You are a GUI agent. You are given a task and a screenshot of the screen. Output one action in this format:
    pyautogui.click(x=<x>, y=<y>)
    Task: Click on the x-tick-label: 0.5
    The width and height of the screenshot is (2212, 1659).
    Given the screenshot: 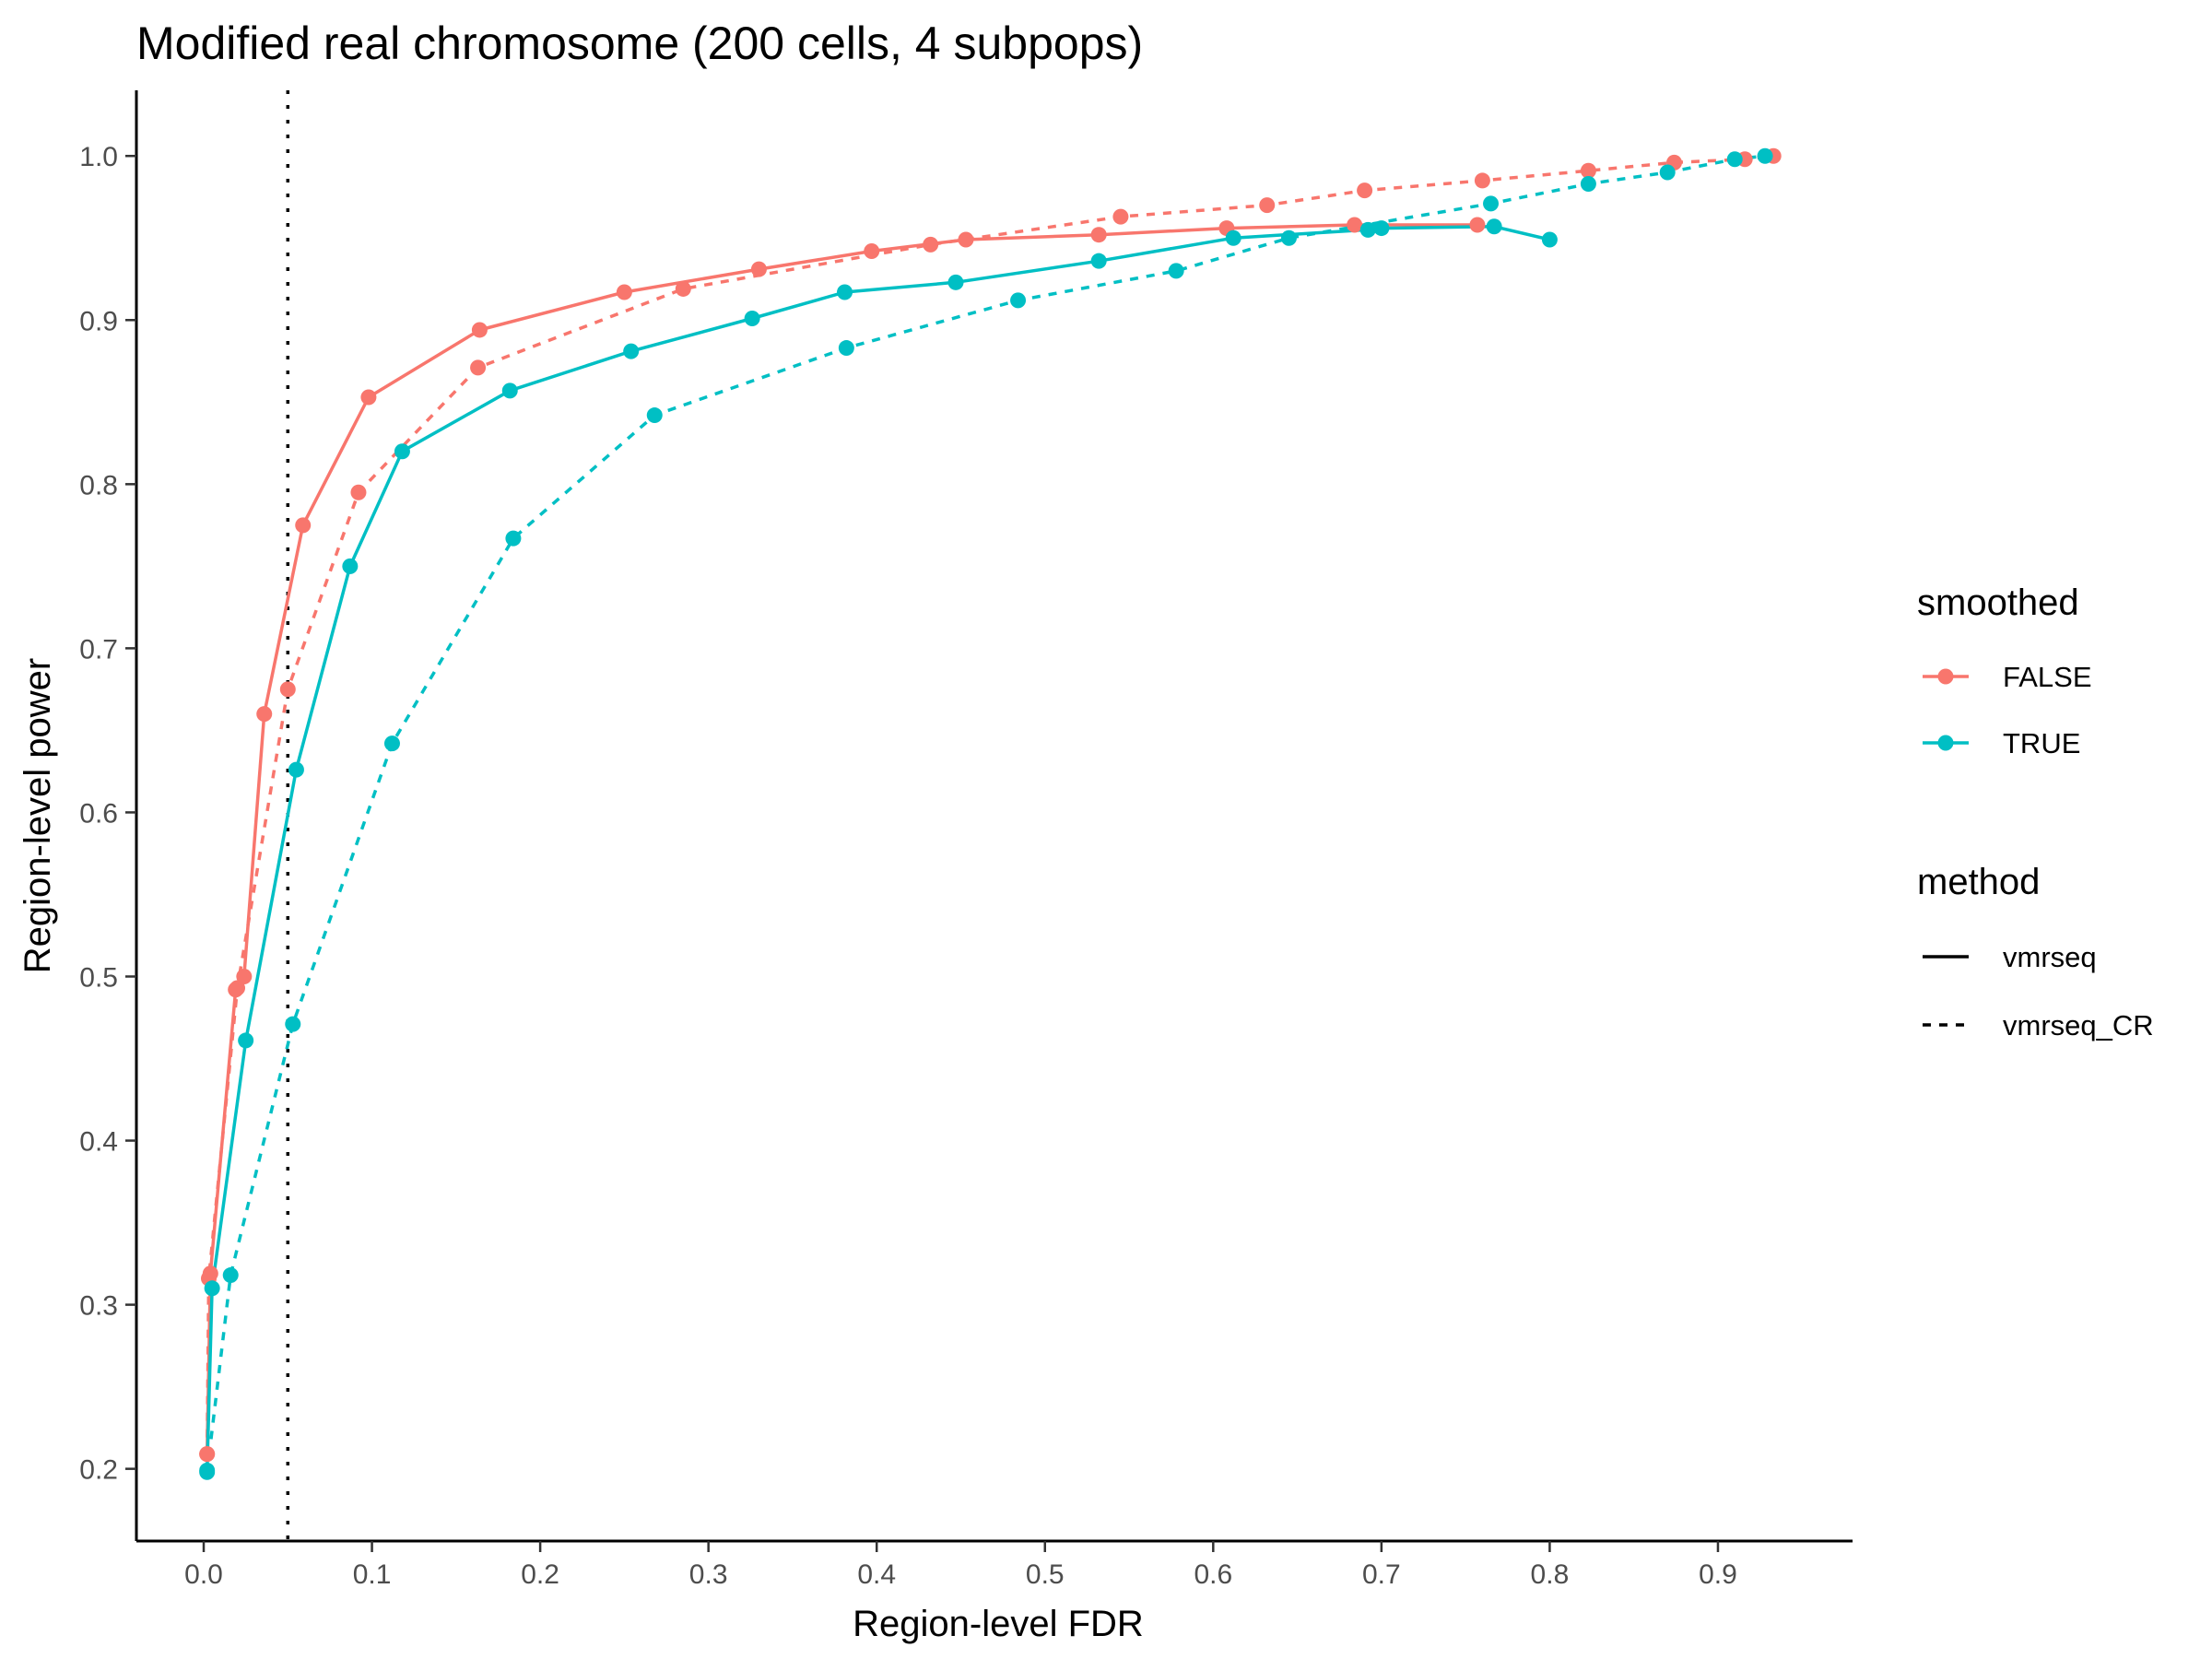 What is the action you would take?
    pyautogui.click(x=1045, y=1574)
    